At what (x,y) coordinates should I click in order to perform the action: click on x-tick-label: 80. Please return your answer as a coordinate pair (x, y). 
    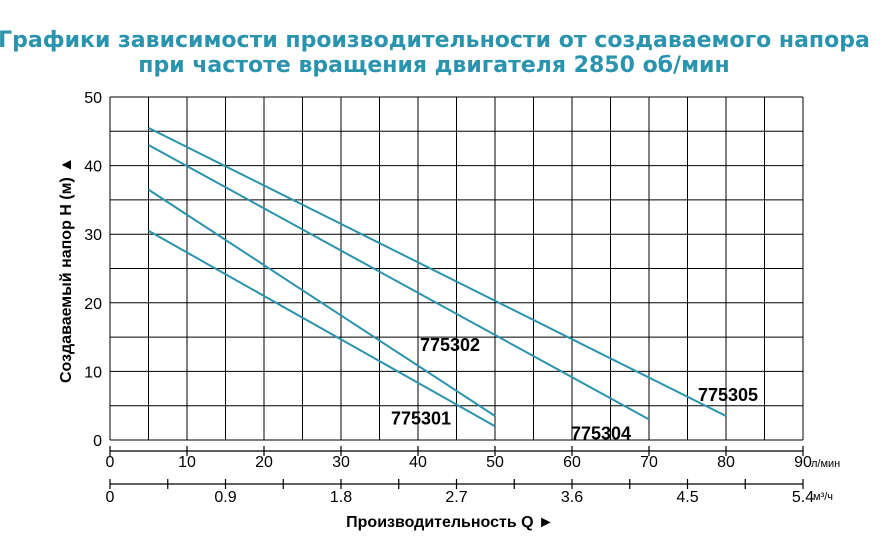
    Looking at the image, I should click on (726, 462).